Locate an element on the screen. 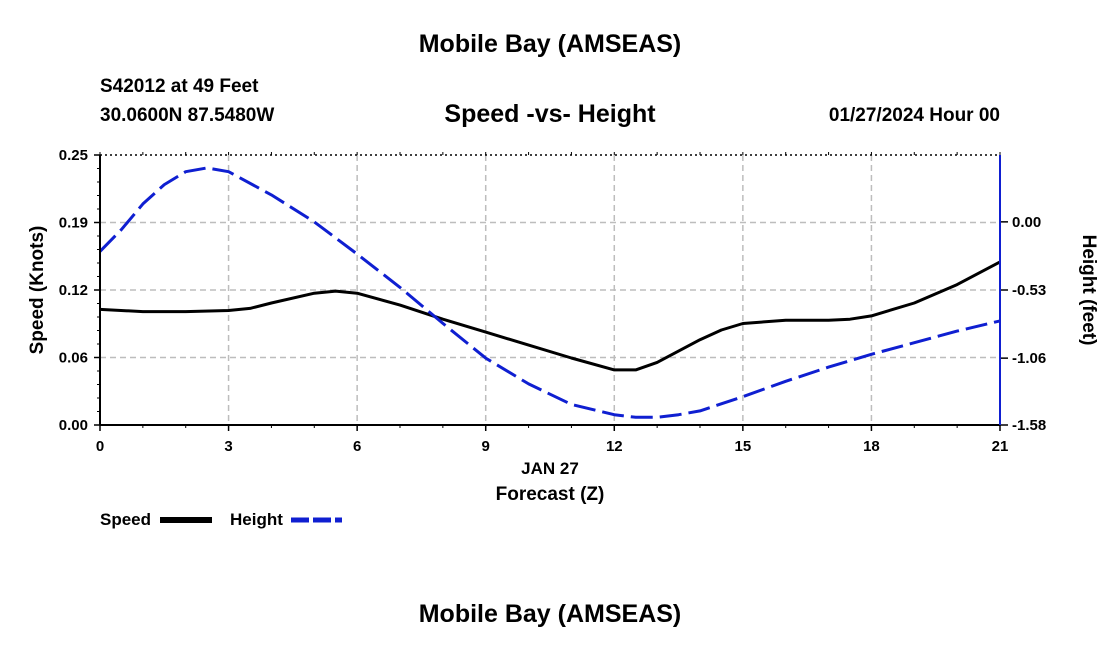 This screenshot has height=650, width=1100. y-left-tick-label: 0.12 is located at coordinates (73, 290).